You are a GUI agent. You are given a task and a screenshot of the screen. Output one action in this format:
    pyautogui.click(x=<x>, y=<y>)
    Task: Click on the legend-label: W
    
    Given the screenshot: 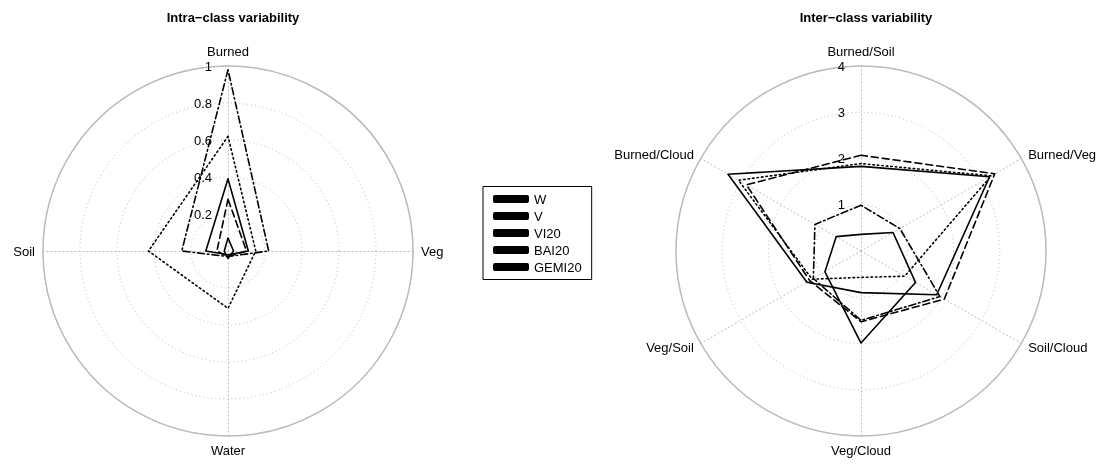 What is the action you would take?
    pyautogui.click(x=540, y=199)
    